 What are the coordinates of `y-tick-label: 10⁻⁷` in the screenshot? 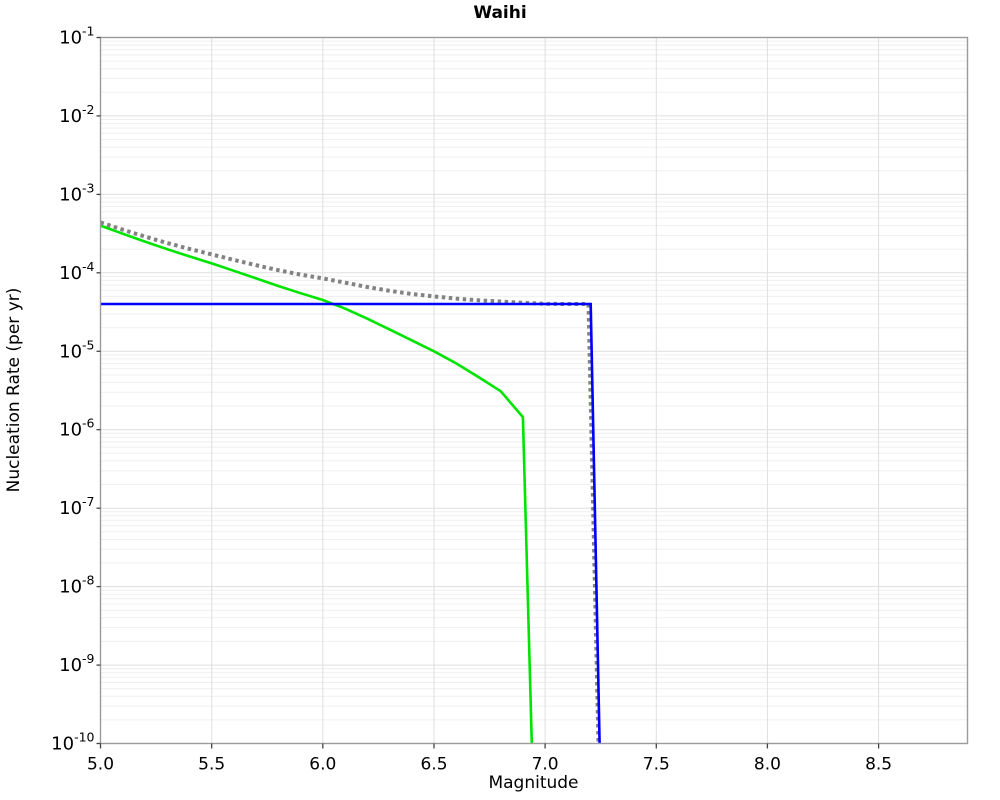 It's located at (76, 506).